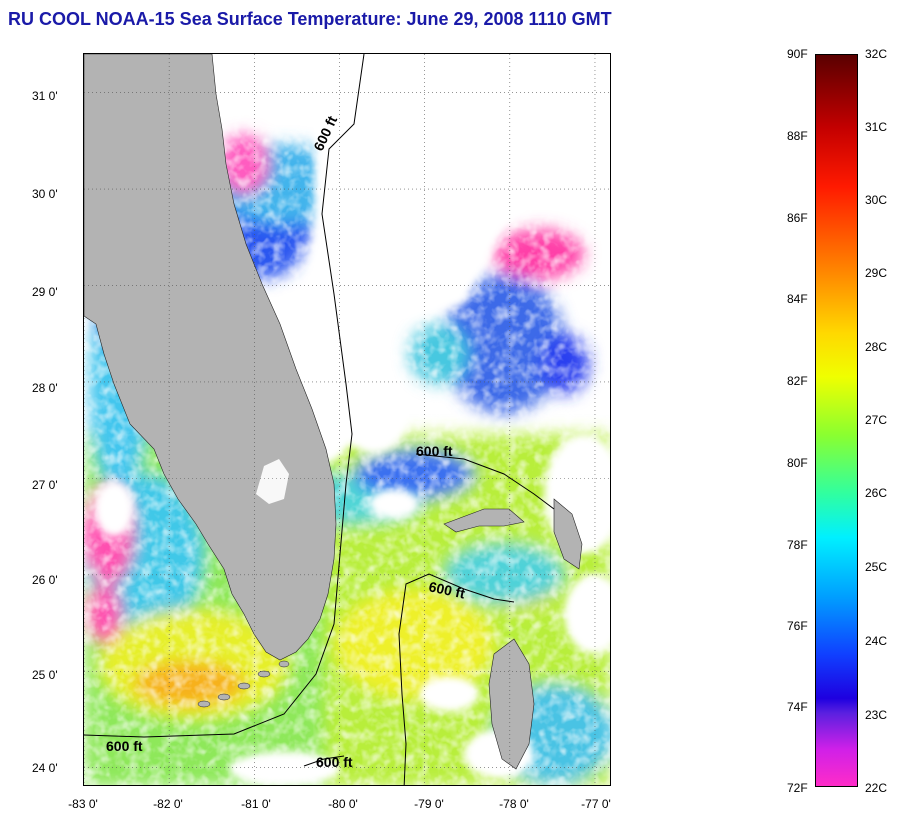  What do you see at coordinates (514, 804) in the screenshot?
I see `lon-tick-78: -78 0'` at bounding box center [514, 804].